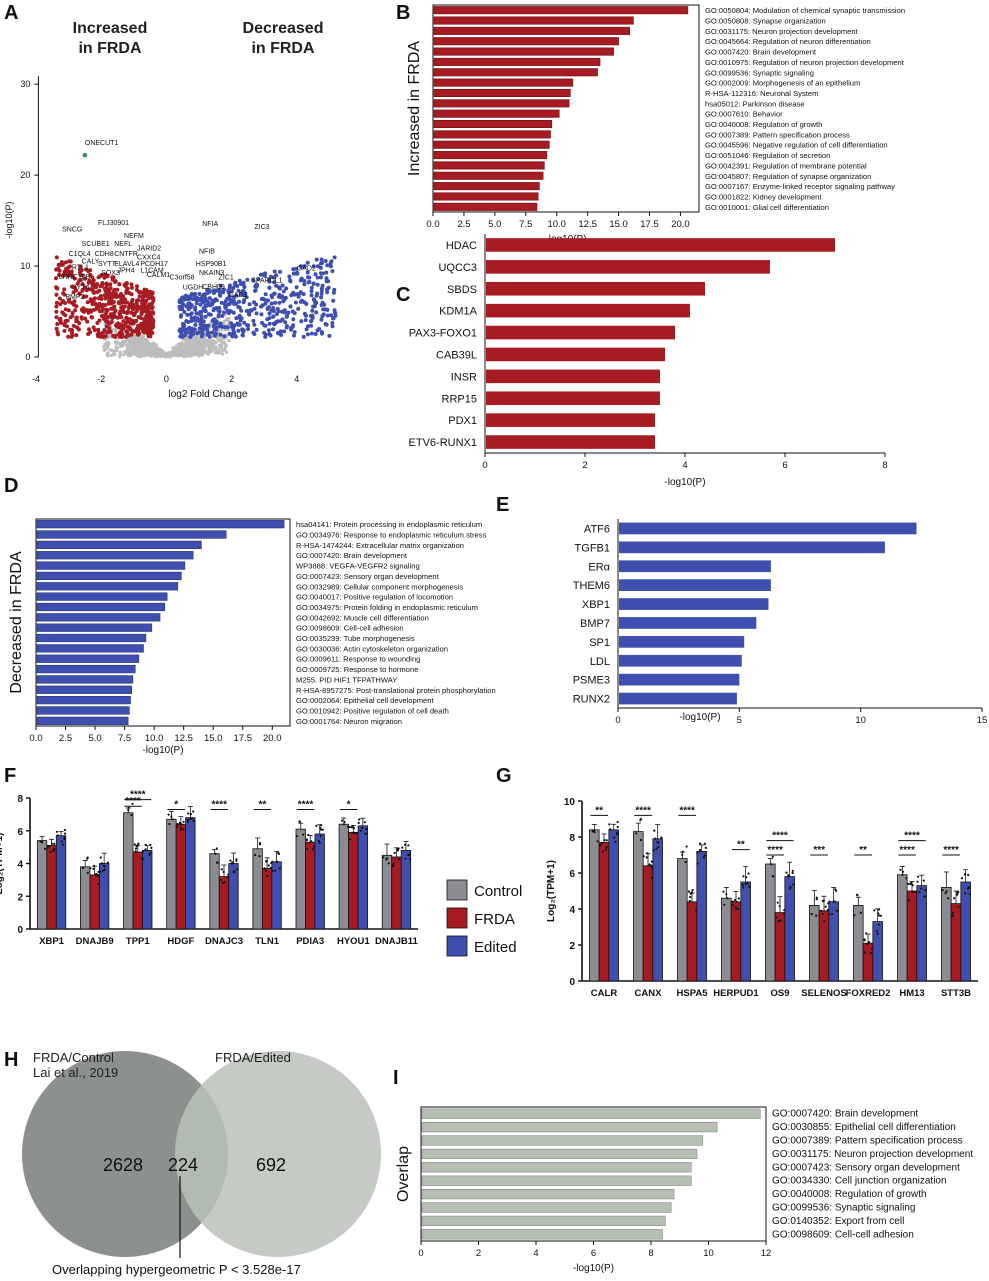 The image size is (989, 1281). Describe the element at coordinates (355, 638) in the screenshot. I see `category-label: GO:0035239: Tube morphogenesis` at that location.